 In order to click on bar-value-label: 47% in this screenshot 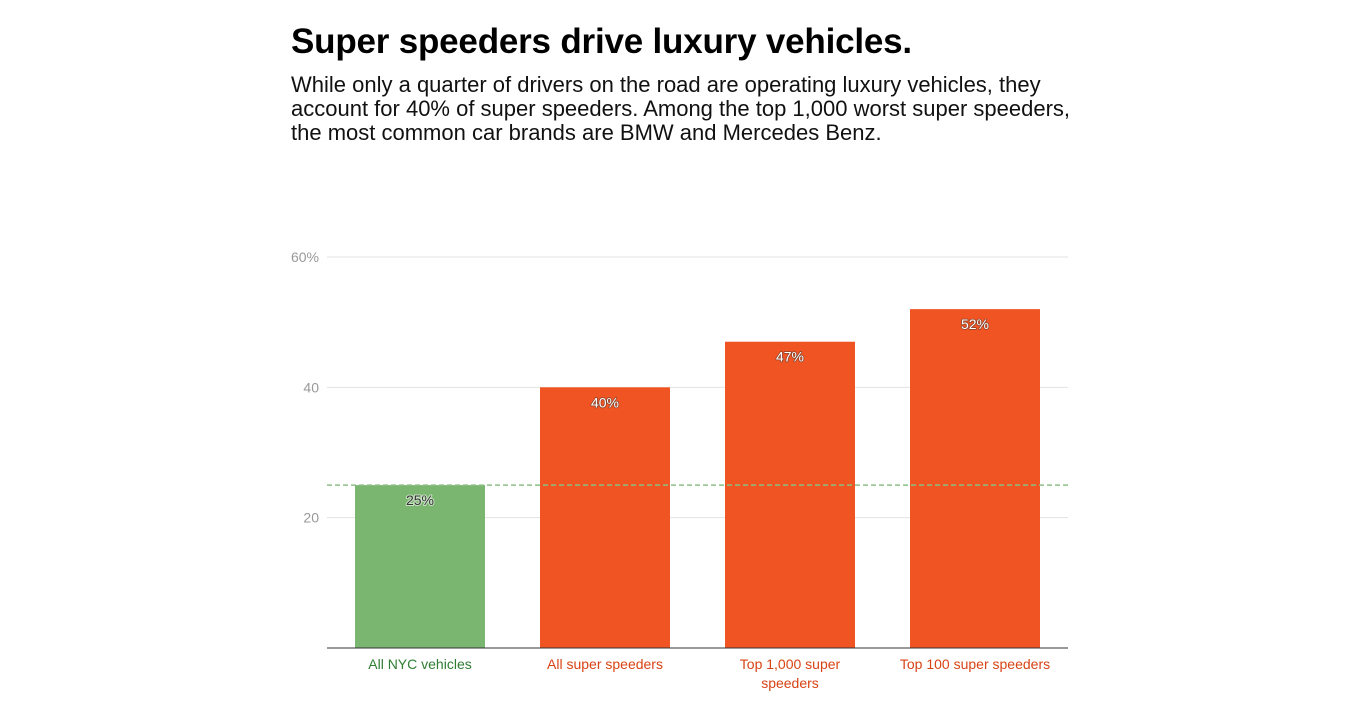, I will do `click(790, 357)`.